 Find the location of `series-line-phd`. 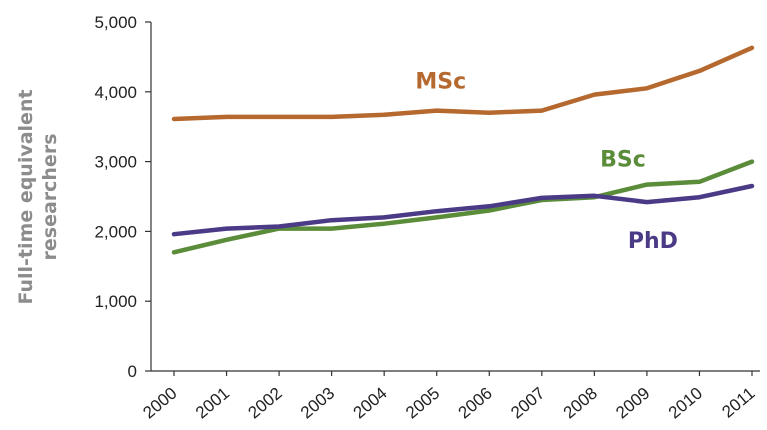

series-line-phd is located at coordinates (463, 210).